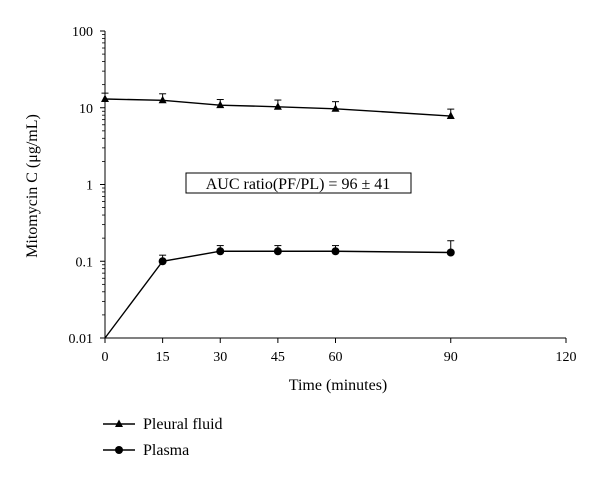 This screenshot has width=600, height=479. Describe the element at coordinates (163, 437) in the screenshot. I see `legend: Pleural fluid Plasma` at that location.